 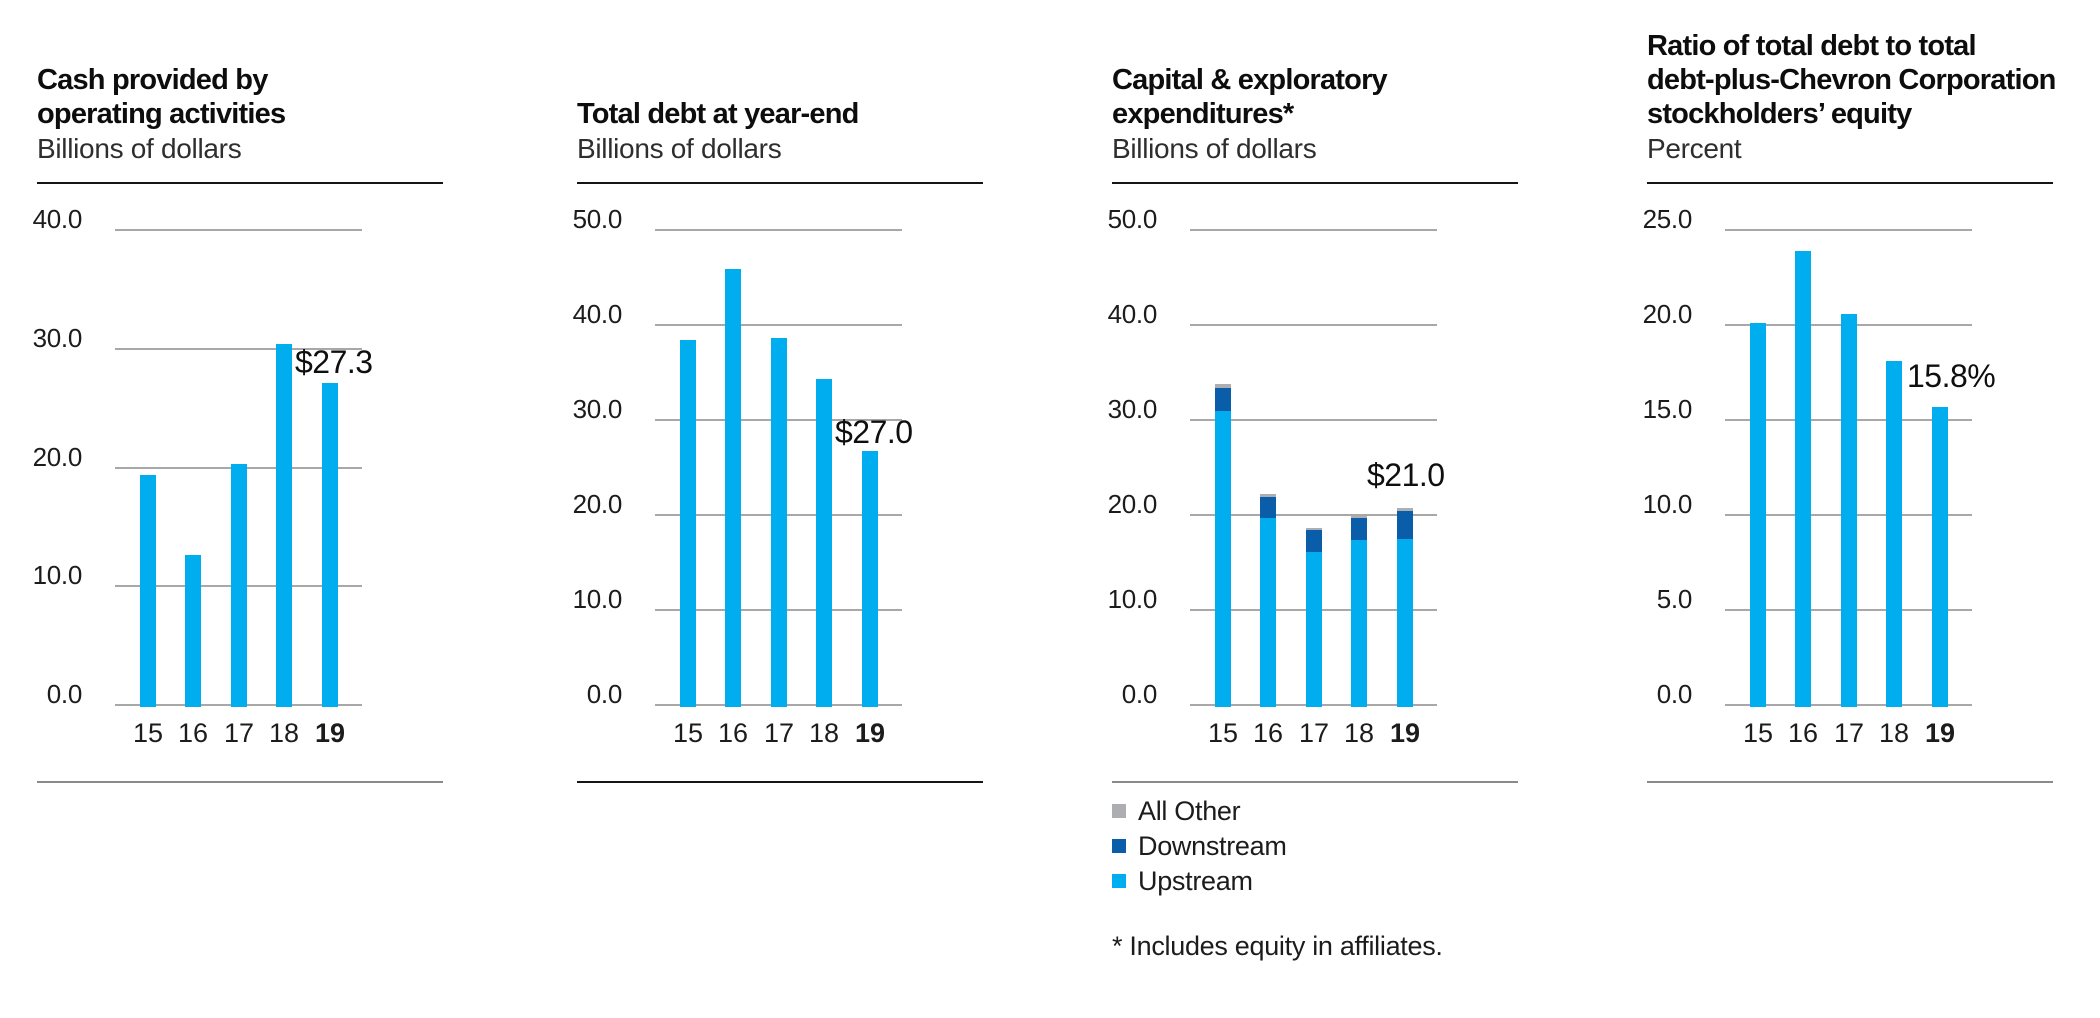 I want to click on chart-title: Cash provided by operating activities, so click(x=161, y=97).